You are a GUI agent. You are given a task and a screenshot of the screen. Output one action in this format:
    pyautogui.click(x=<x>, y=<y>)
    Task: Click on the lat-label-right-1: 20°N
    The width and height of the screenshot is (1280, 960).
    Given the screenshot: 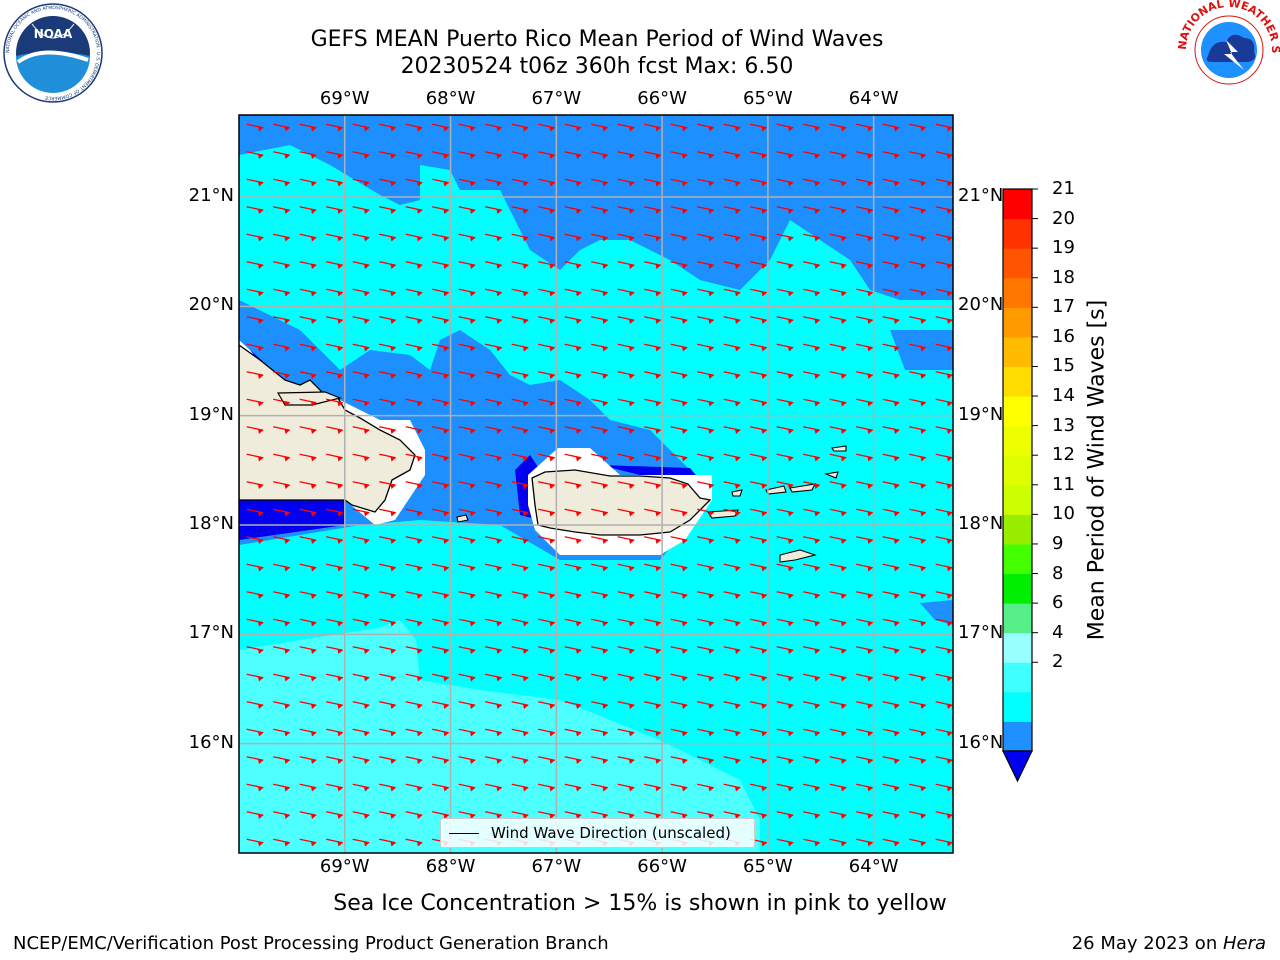 What is the action you would take?
    pyautogui.click(x=981, y=305)
    